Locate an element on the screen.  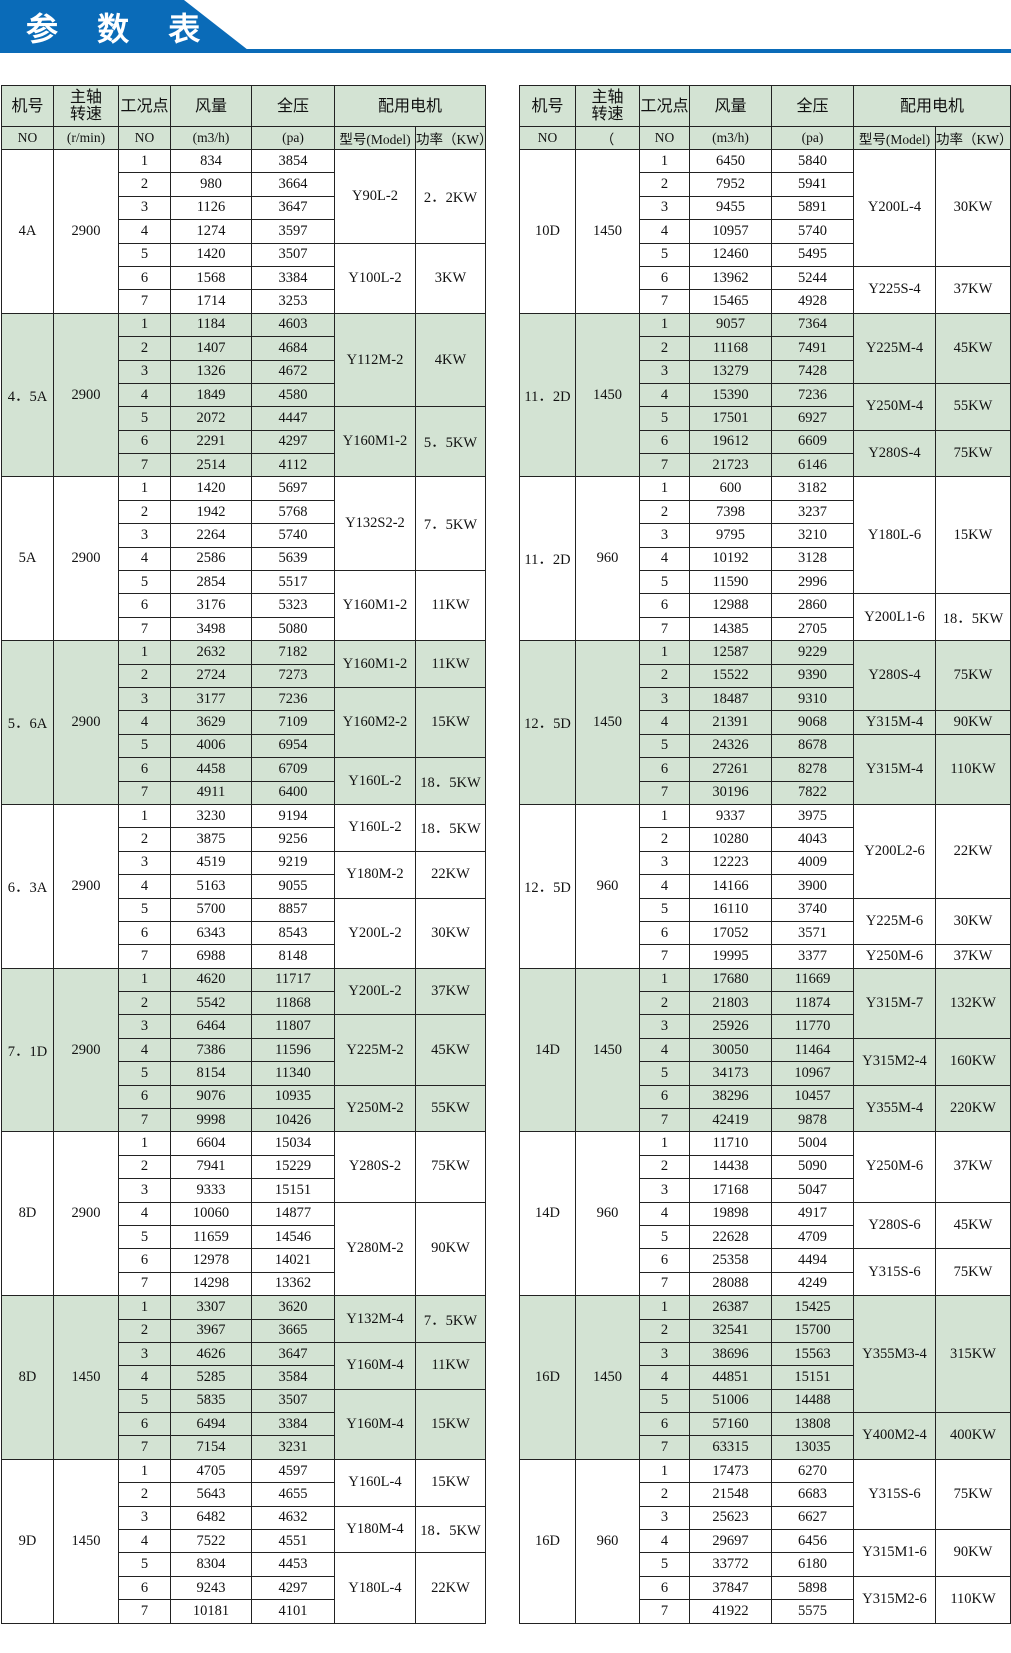
total-pressure: 7822 is located at coordinates (812, 792).